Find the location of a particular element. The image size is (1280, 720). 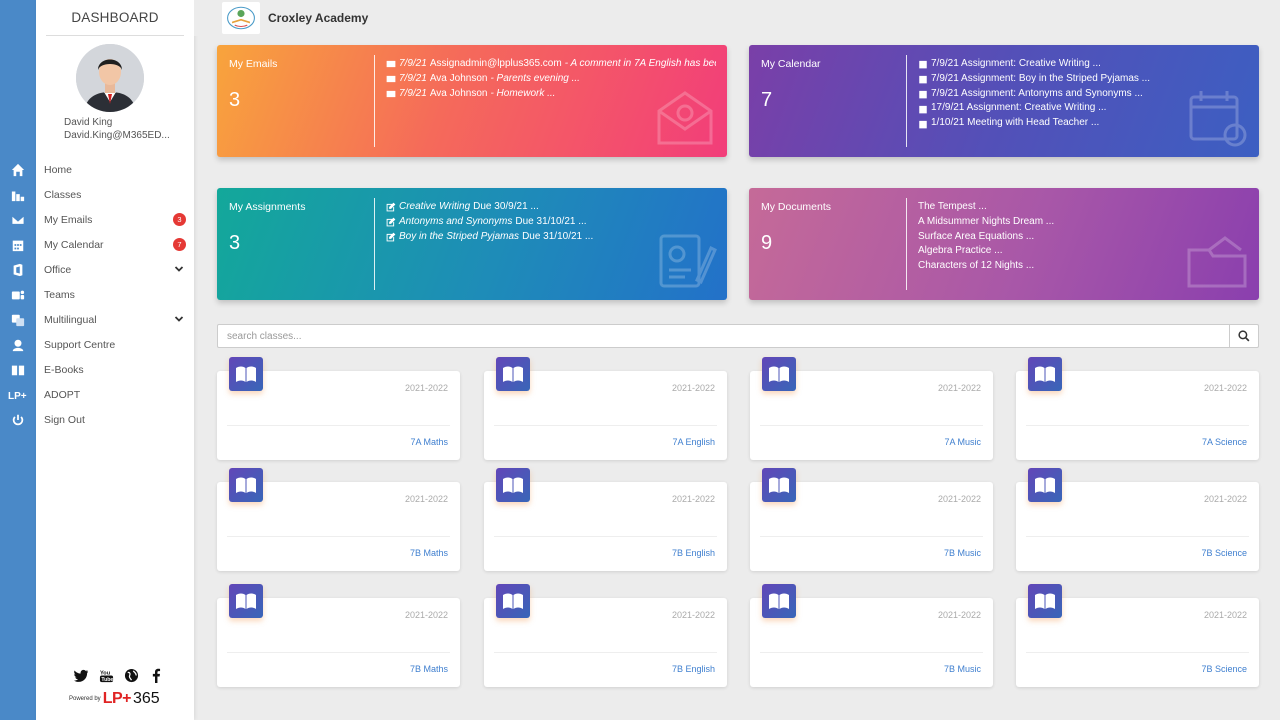

nav-adopt: ADOPT is located at coordinates (115, 395).